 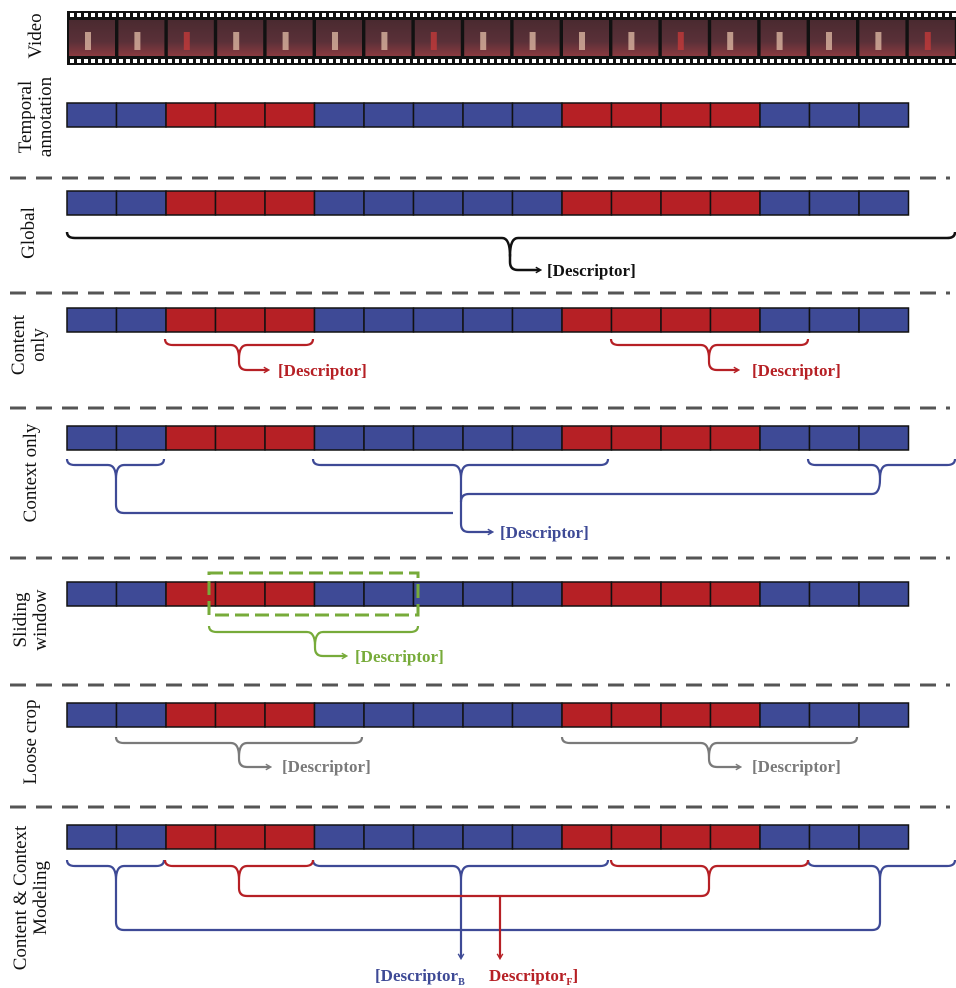 I want to click on row-label-context-only: Context only, so click(x=30, y=472).